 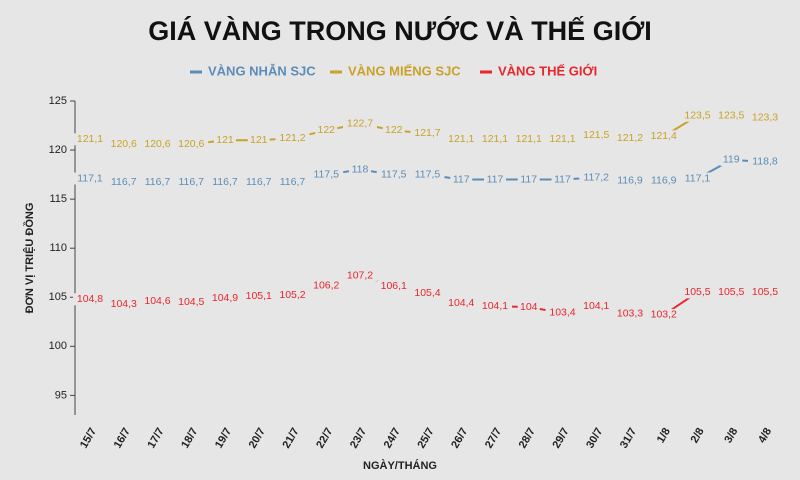 I want to click on x-tick-label: 15/7, so click(x=88, y=438).